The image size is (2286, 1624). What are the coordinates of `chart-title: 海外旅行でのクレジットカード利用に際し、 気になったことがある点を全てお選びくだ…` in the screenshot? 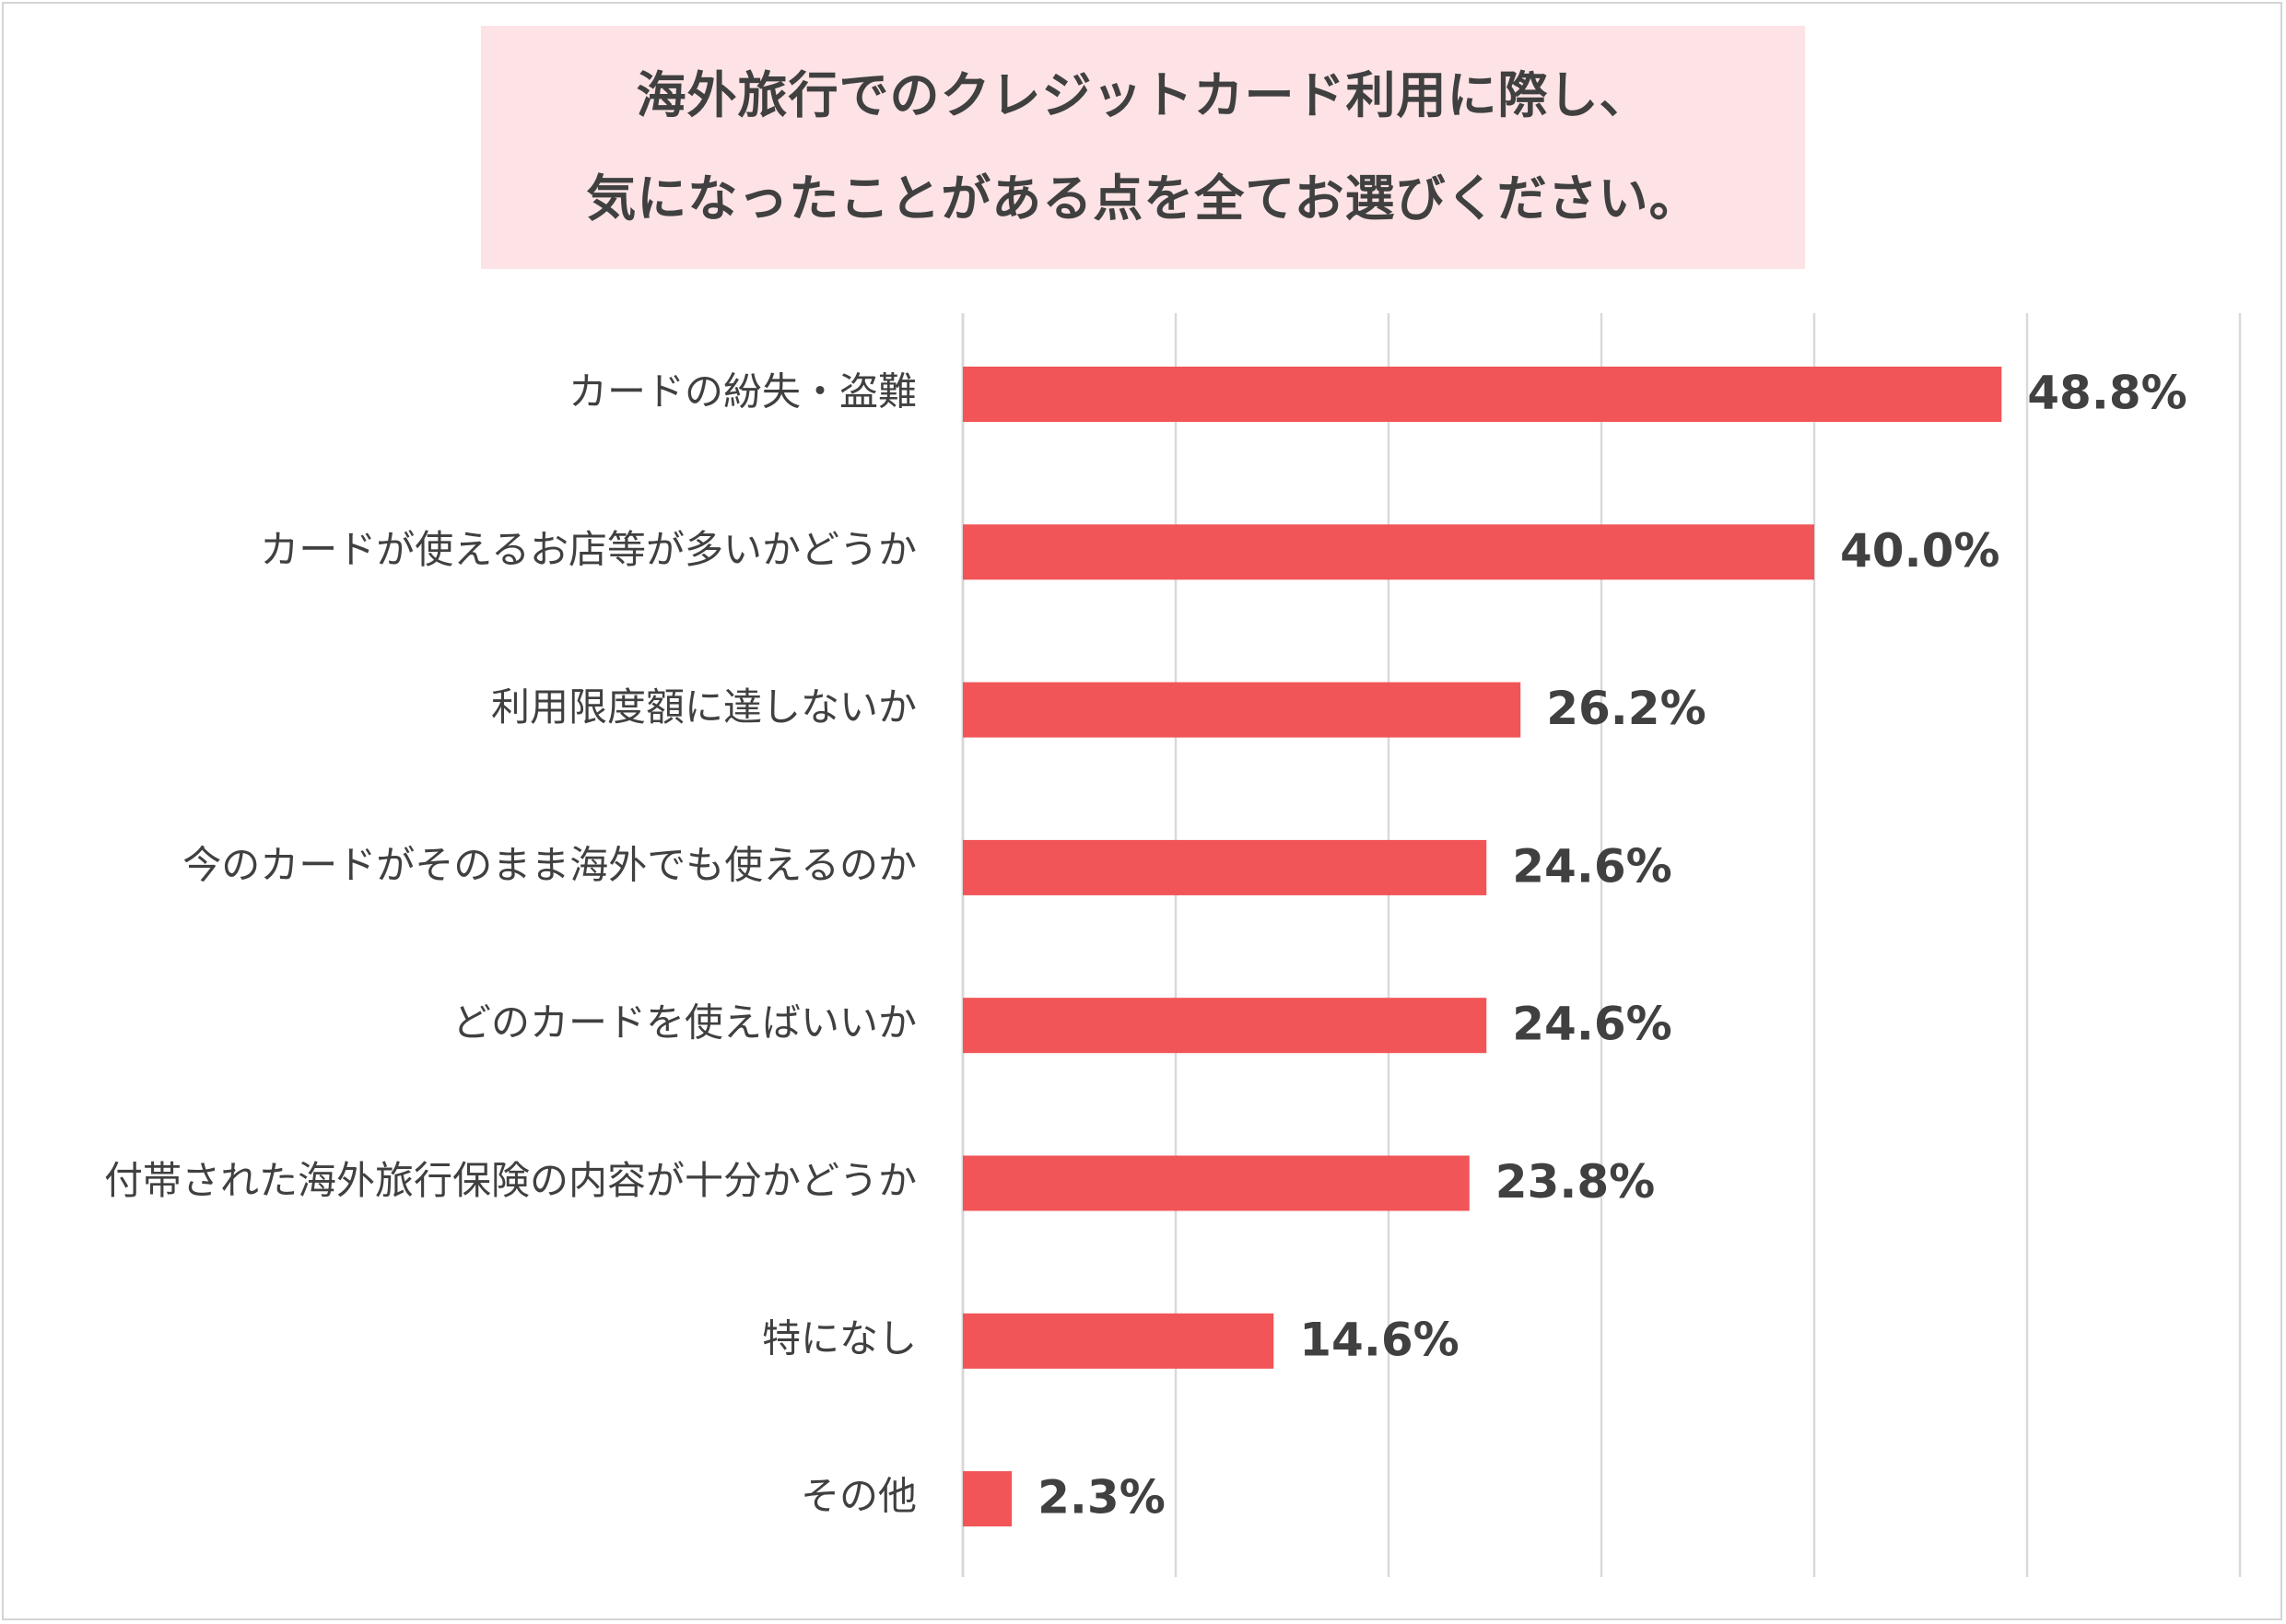 It's located at (1143, 148).